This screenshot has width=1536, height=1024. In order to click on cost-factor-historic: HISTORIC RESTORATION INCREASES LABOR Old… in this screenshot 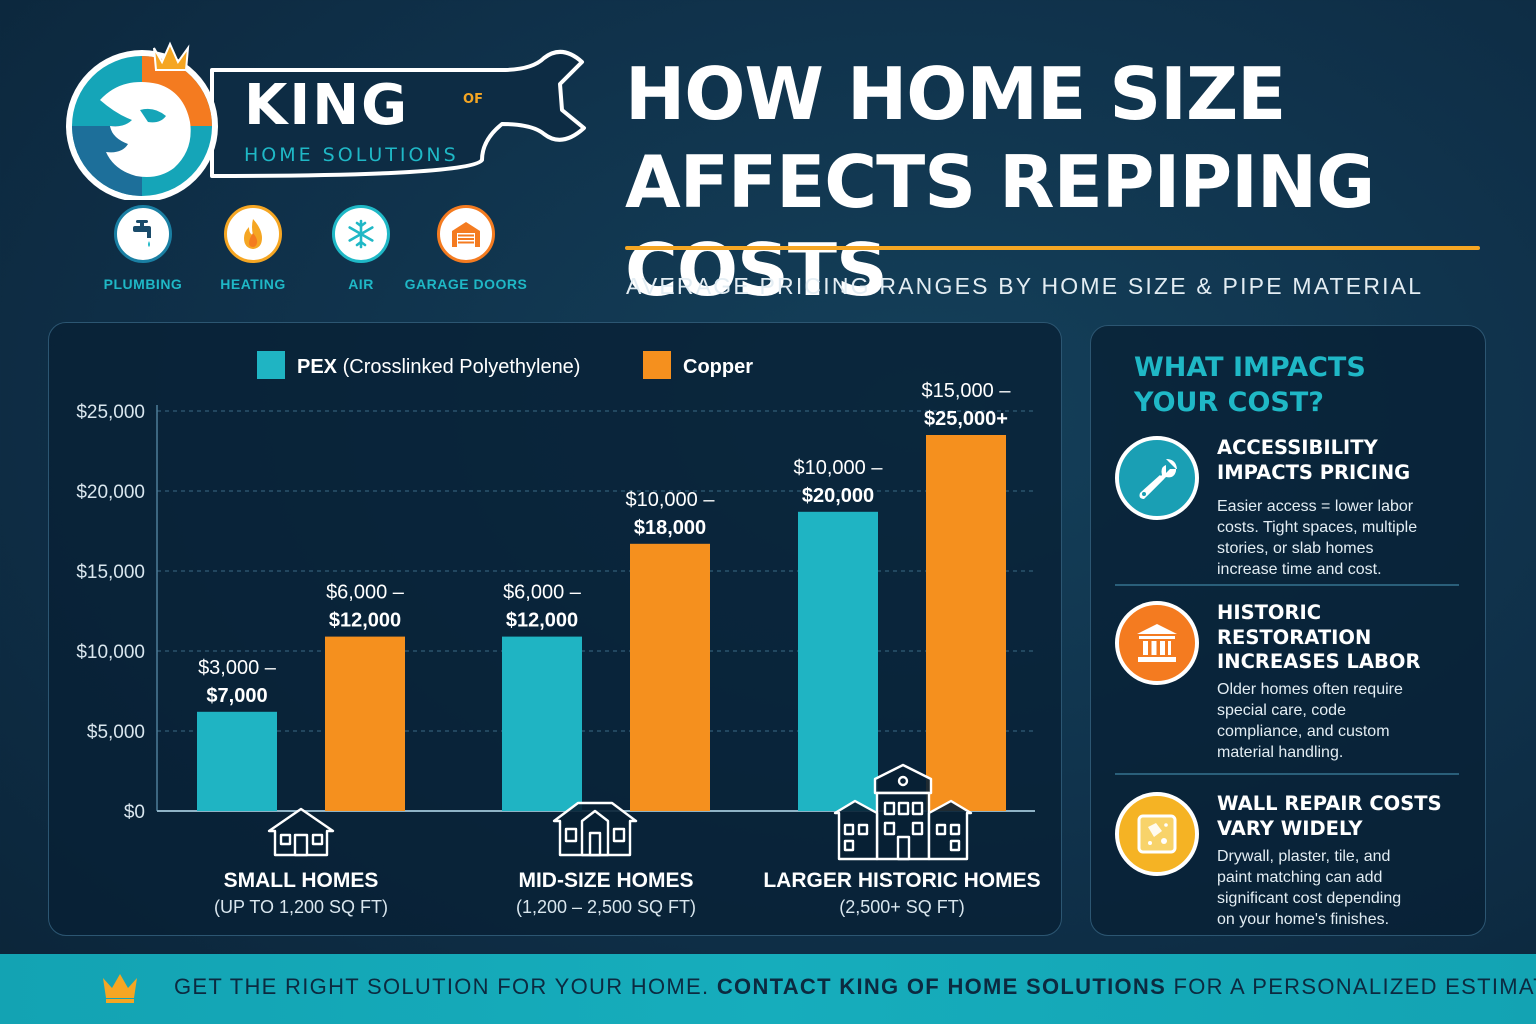, I will do `click(1290, 686)`.